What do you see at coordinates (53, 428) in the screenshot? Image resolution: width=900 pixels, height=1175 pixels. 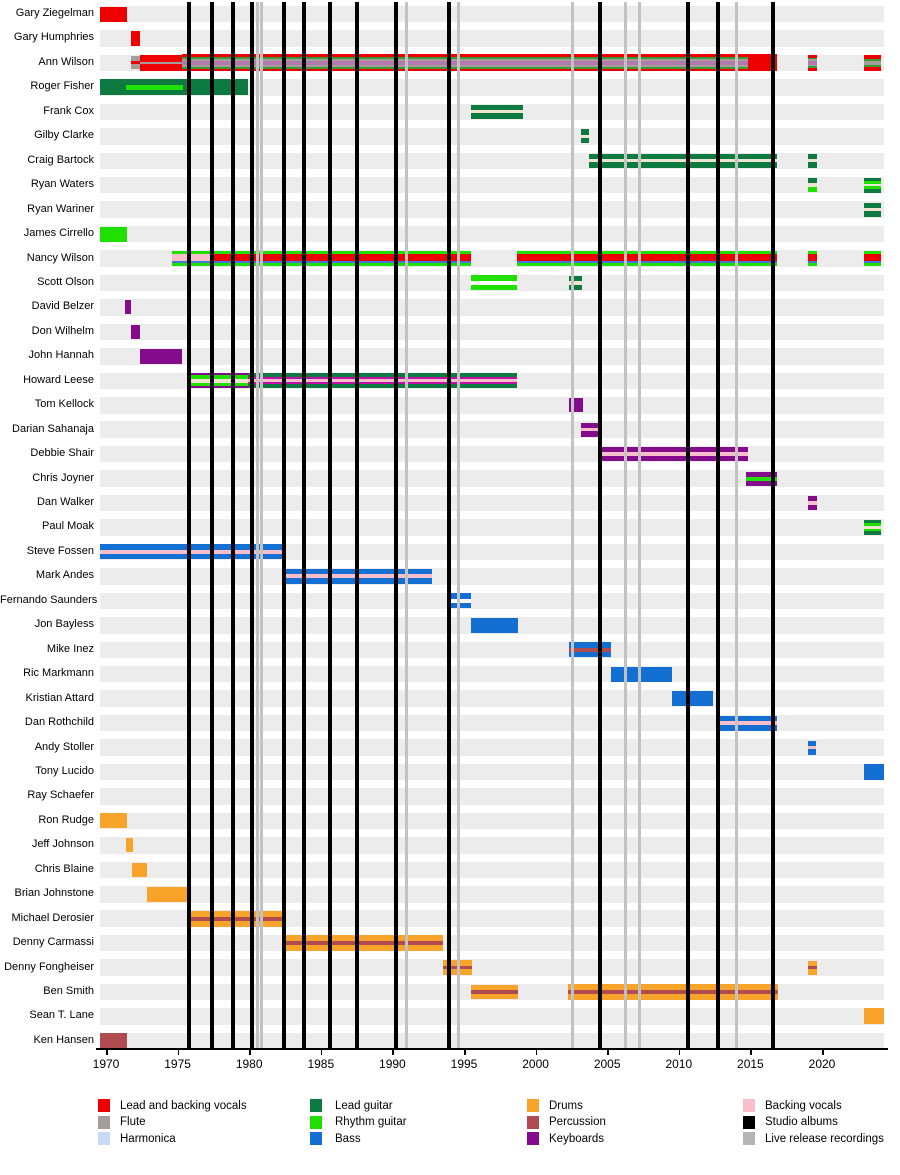 I see `member-label: Darian Sahanaja` at bounding box center [53, 428].